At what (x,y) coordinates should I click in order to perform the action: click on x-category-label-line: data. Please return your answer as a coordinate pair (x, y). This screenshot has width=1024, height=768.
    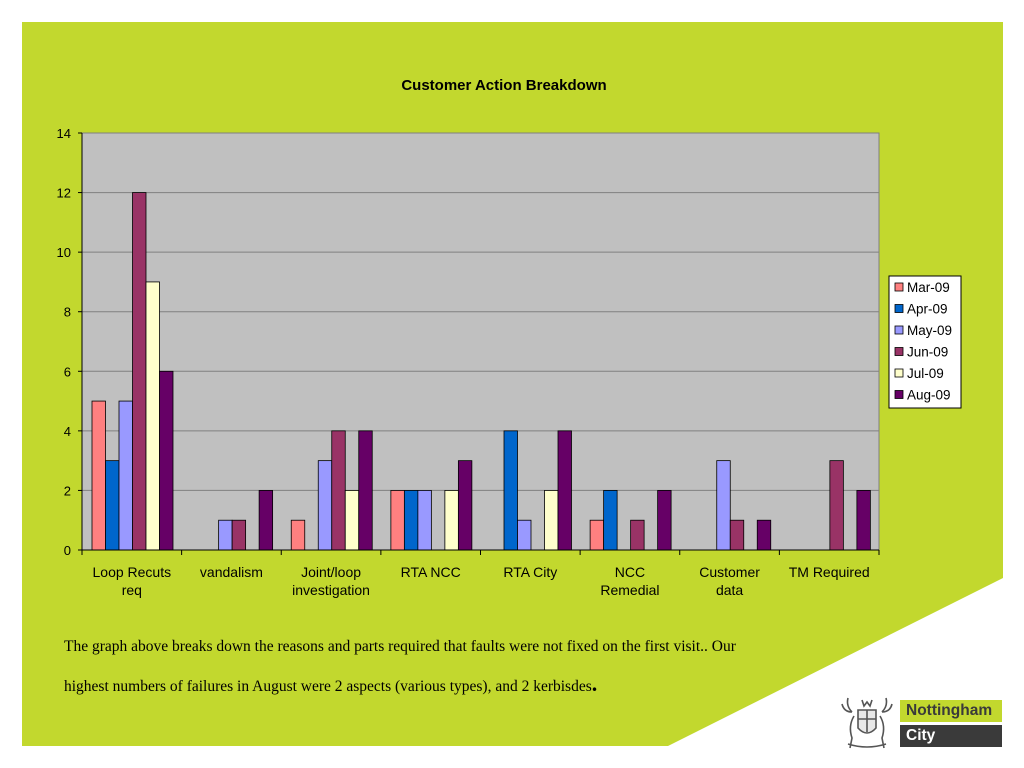
    Looking at the image, I should click on (729, 590).